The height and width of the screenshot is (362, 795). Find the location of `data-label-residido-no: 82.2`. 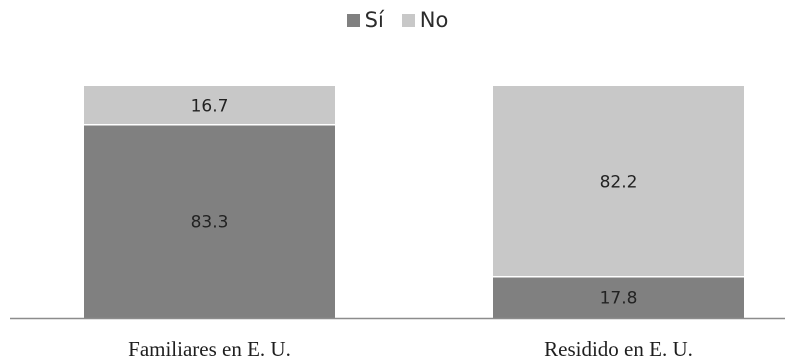

data-label-residido-no: 82.2 is located at coordinates (619, 182).